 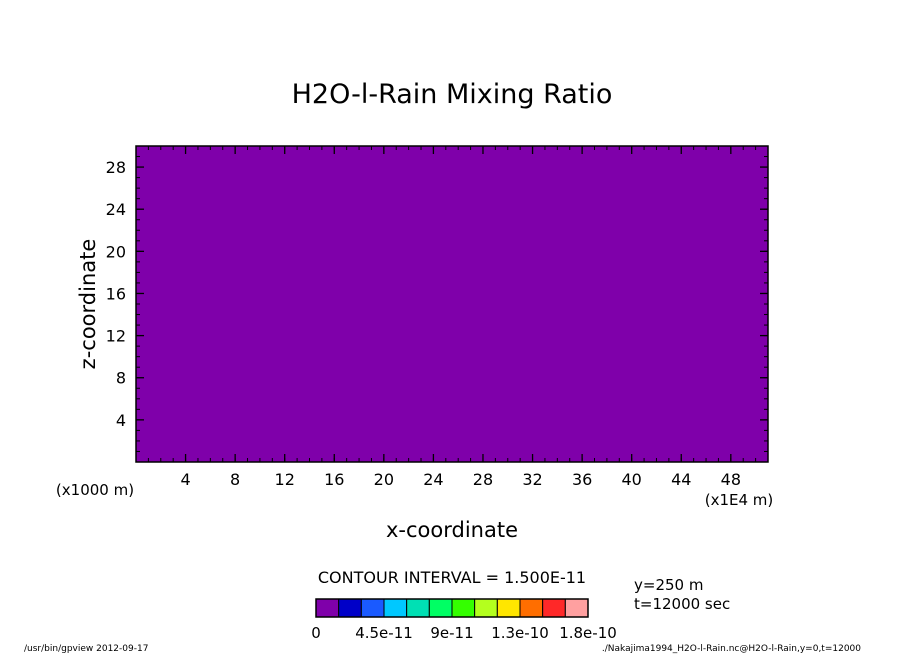 What do you see at coordinates (86, 649) in the screenshot?
I see `footer-left: /usr/bin/gpview 2012-09-17` at bounding box center [86, 649].